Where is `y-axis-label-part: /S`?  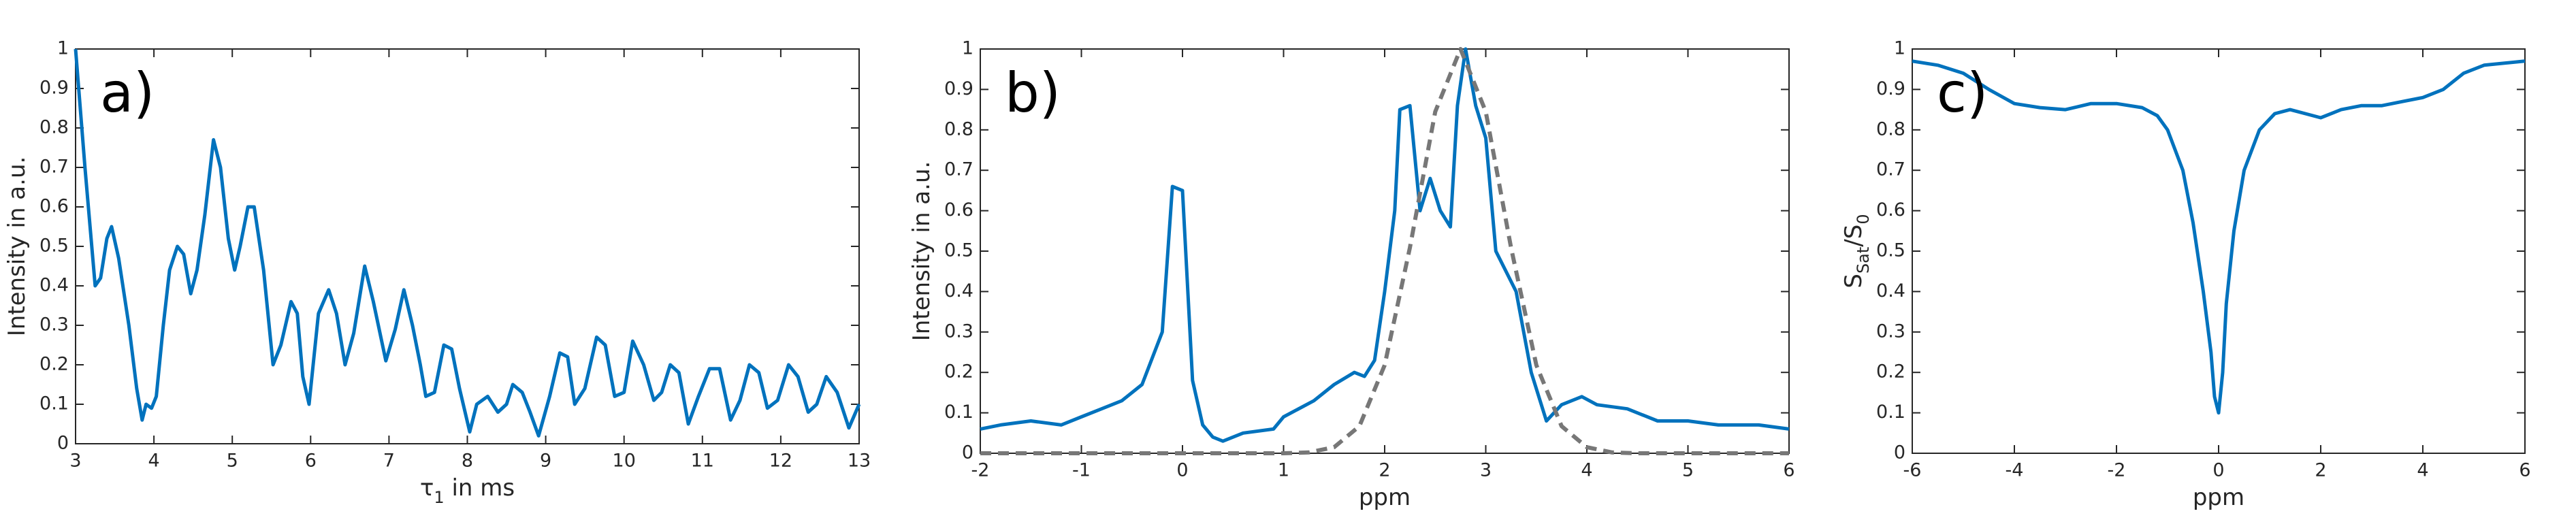 y-axis-label-part: /S is located at coordinates (1853, 236).